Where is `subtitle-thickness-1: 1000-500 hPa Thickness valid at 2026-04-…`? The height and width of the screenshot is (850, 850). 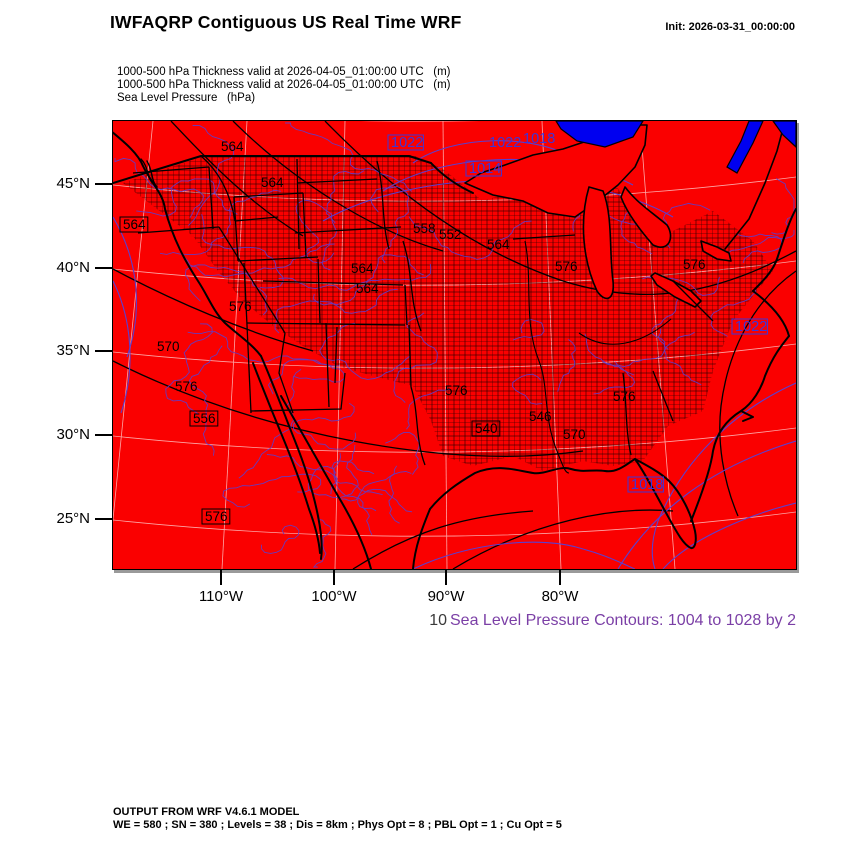 subtitle-thickness-1: 1000-500 hPa Thickness valid at 2026-04-… is located at coordinates (284, 72).